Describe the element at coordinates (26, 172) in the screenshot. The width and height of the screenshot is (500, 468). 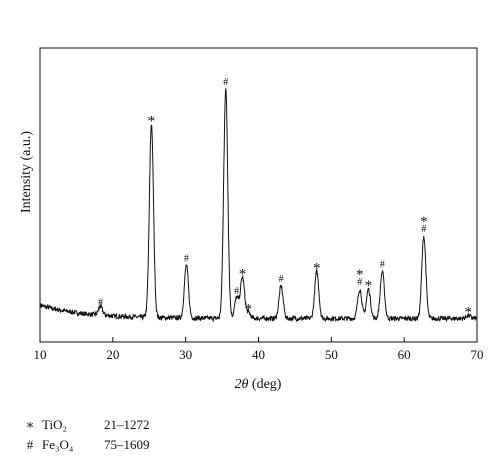
I see `y-axis-label: Intensity (a.u.)` at that location.